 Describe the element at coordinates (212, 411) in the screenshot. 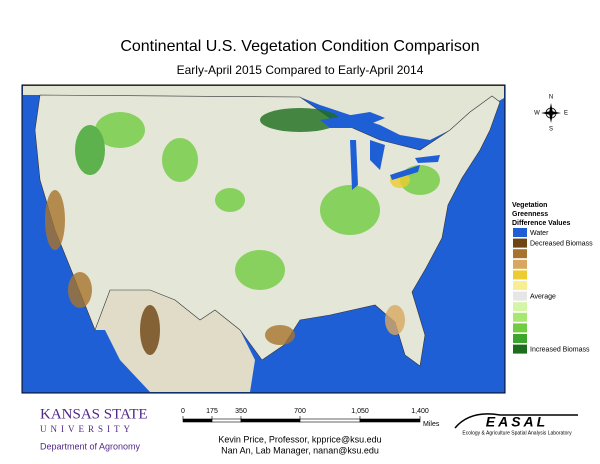

I see `scale-label: 175` at that location.